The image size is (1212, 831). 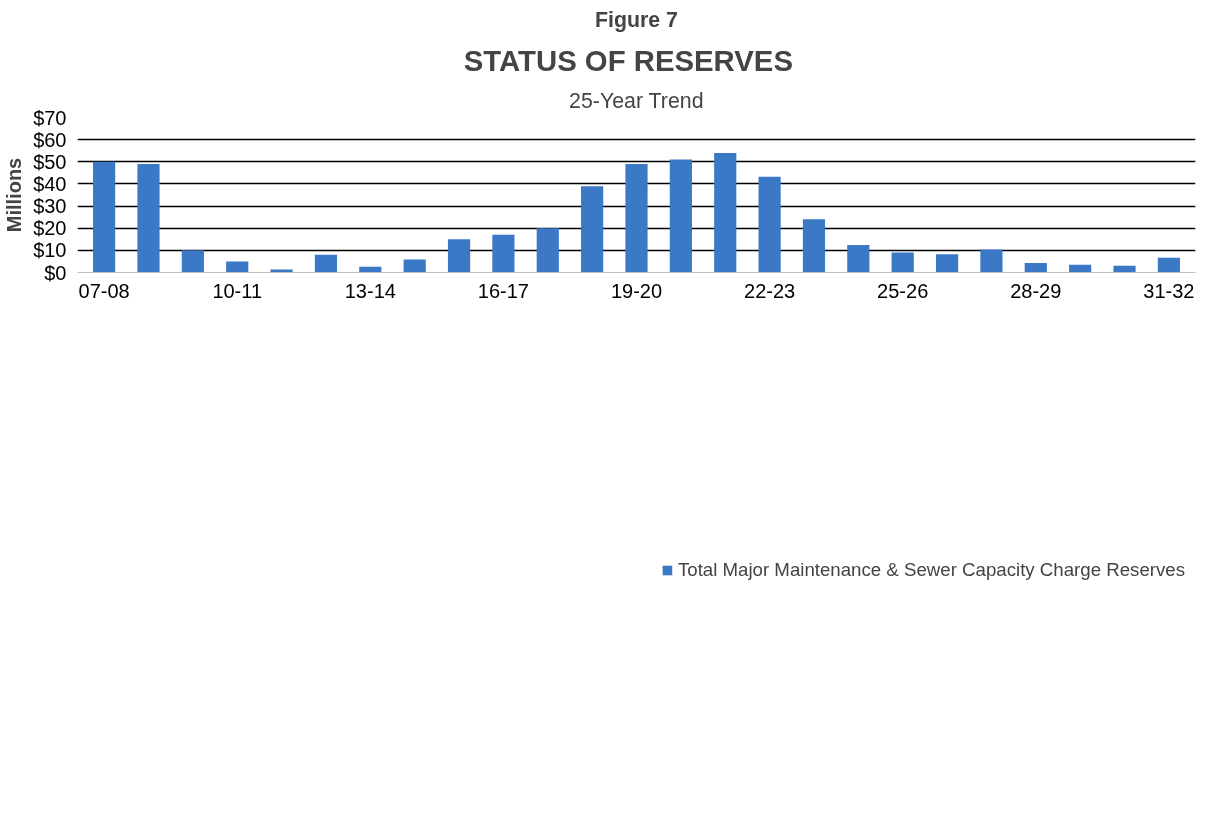 What do you see at coordinates (104, 290) in the screenshot?
I see `x-tick-label: 07-08` at bounding box center [104, 290].